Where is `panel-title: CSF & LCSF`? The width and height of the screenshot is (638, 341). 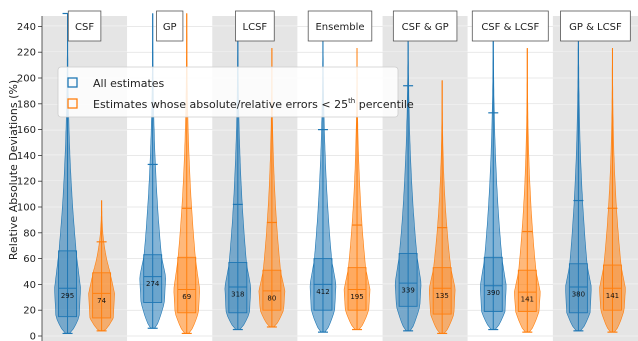 panel-title: CSF & LCSF is located at coordinates (510, 27).